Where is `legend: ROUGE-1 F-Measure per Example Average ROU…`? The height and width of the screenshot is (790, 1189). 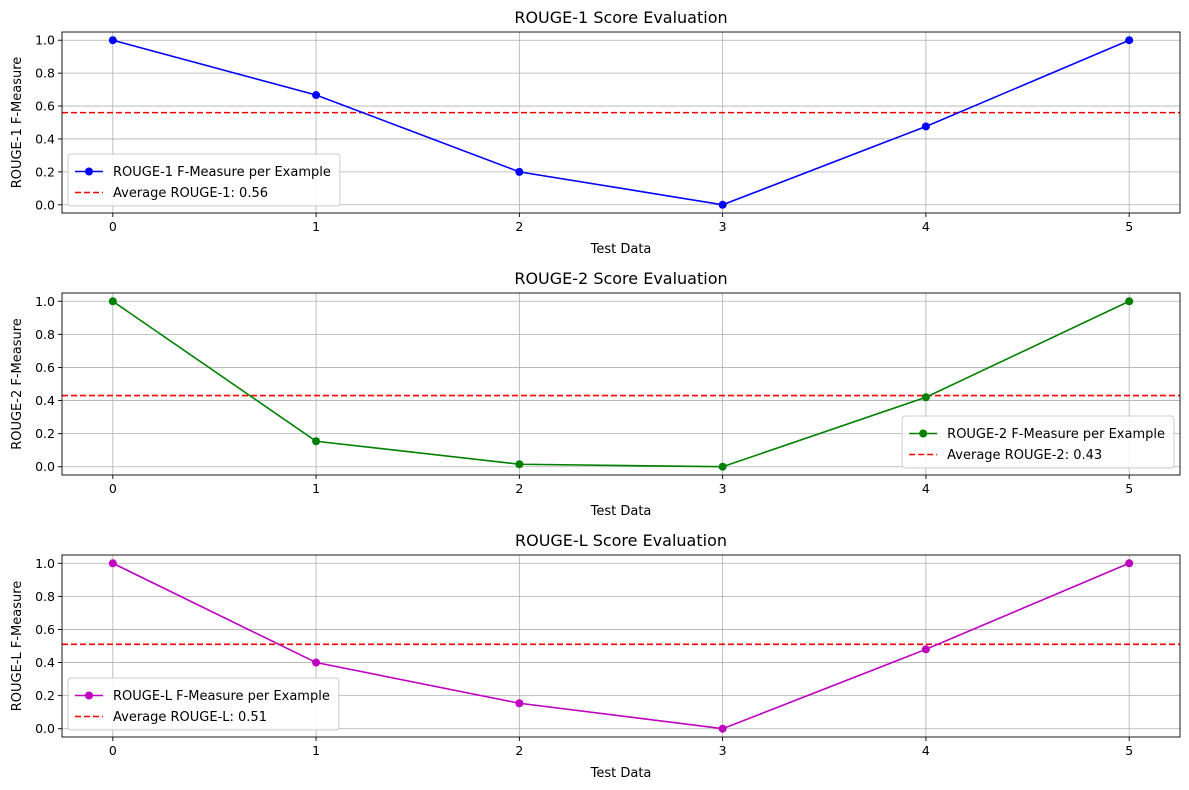 legend: ROUGE-1 F-Measure per Example Average ROU… is located at coordinates (204, 180).